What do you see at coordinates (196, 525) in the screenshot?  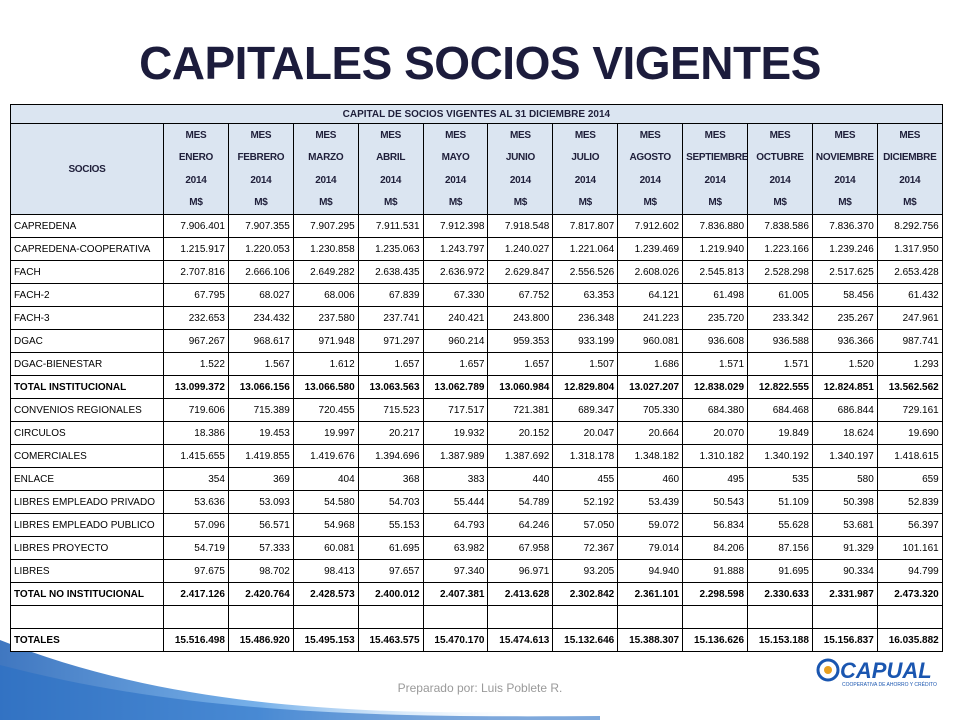 I see `cell: 57.096` at bounding box center [196, 525].